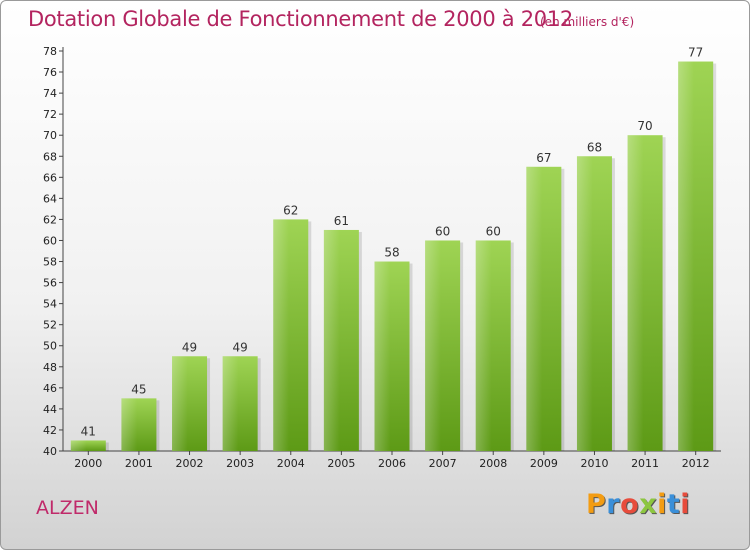  I want to click on value-label: 41, so click(88, 431).